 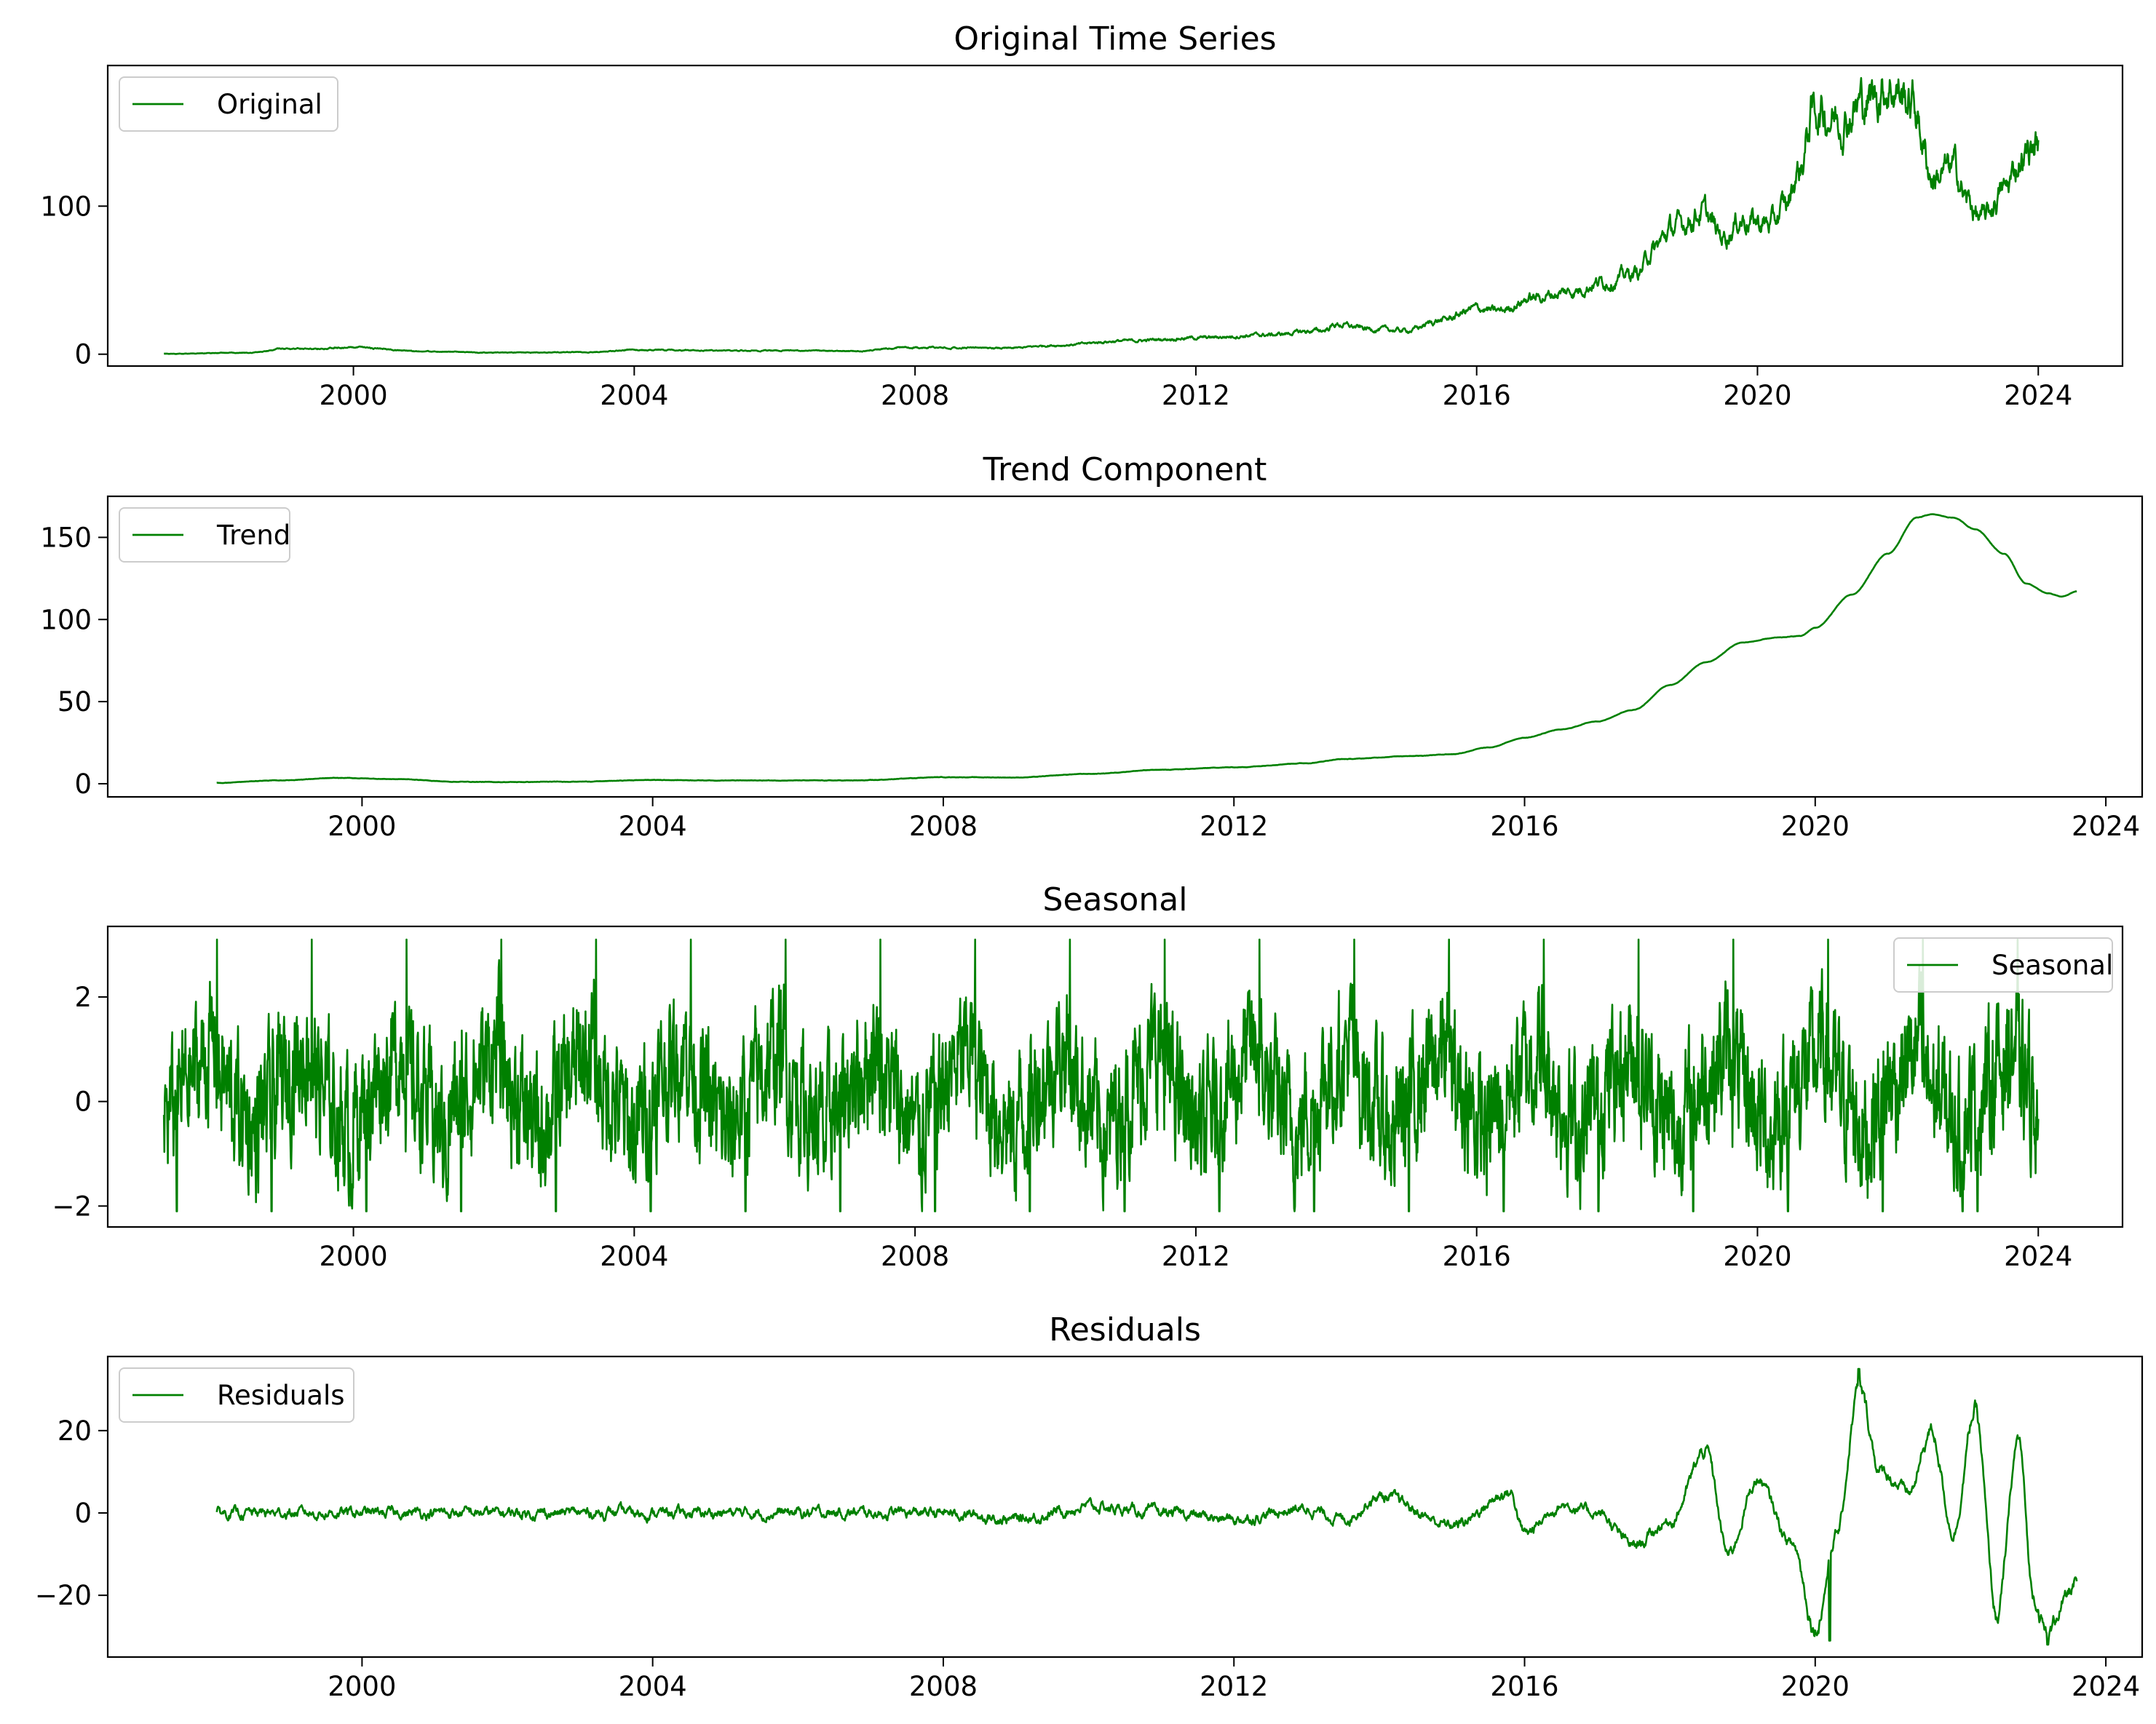 I want to click on legend-label: Trend, so click(x=253, y=535).